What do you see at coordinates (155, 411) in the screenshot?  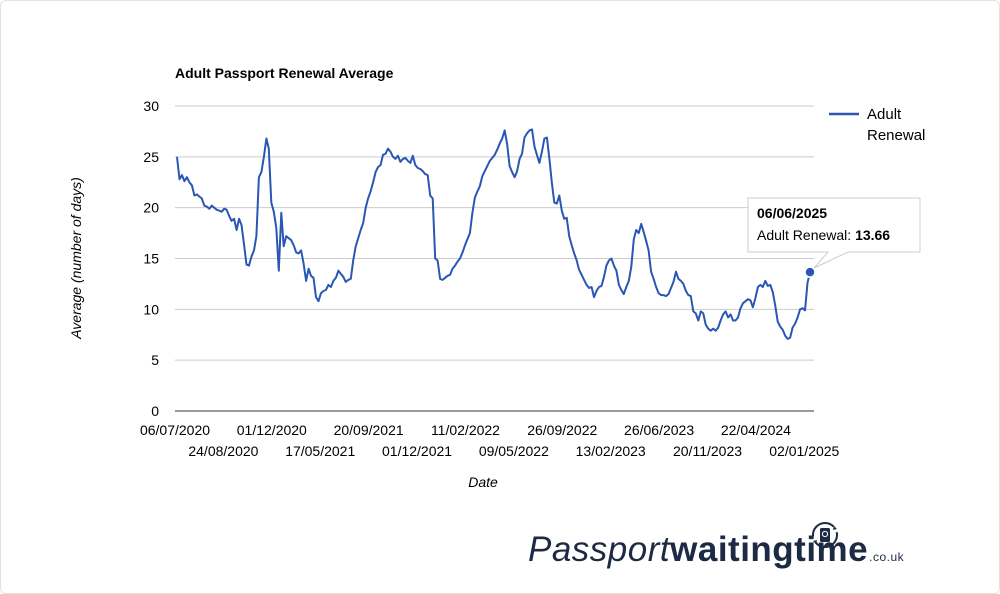 I see `y-tick-label: 0` at bounding box center [155, 411].